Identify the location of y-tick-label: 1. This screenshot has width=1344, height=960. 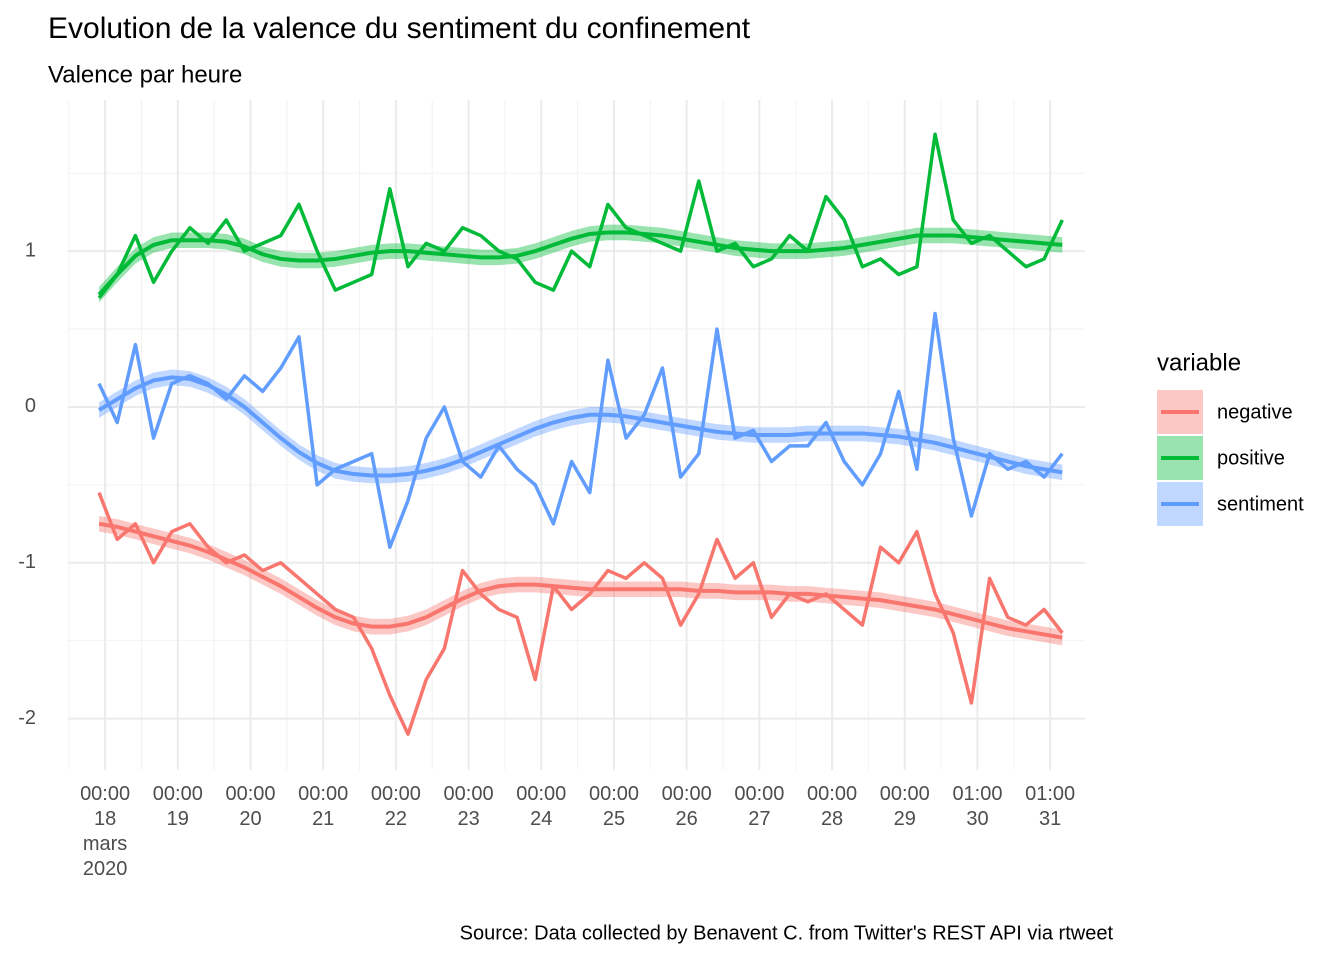
(30, 250).